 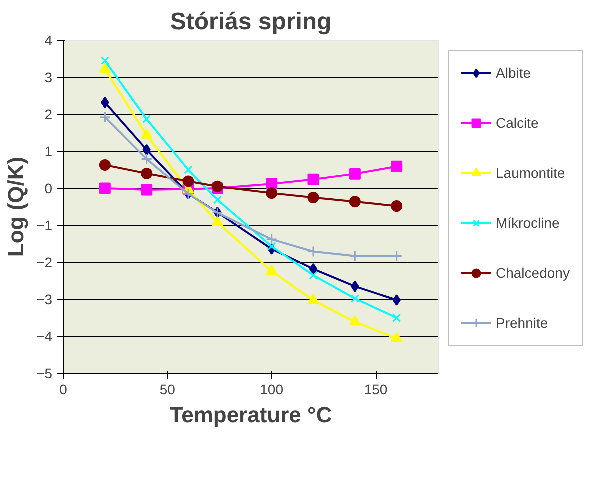 I want to click on y-tick-label: 2, so click(x=48, y=114).